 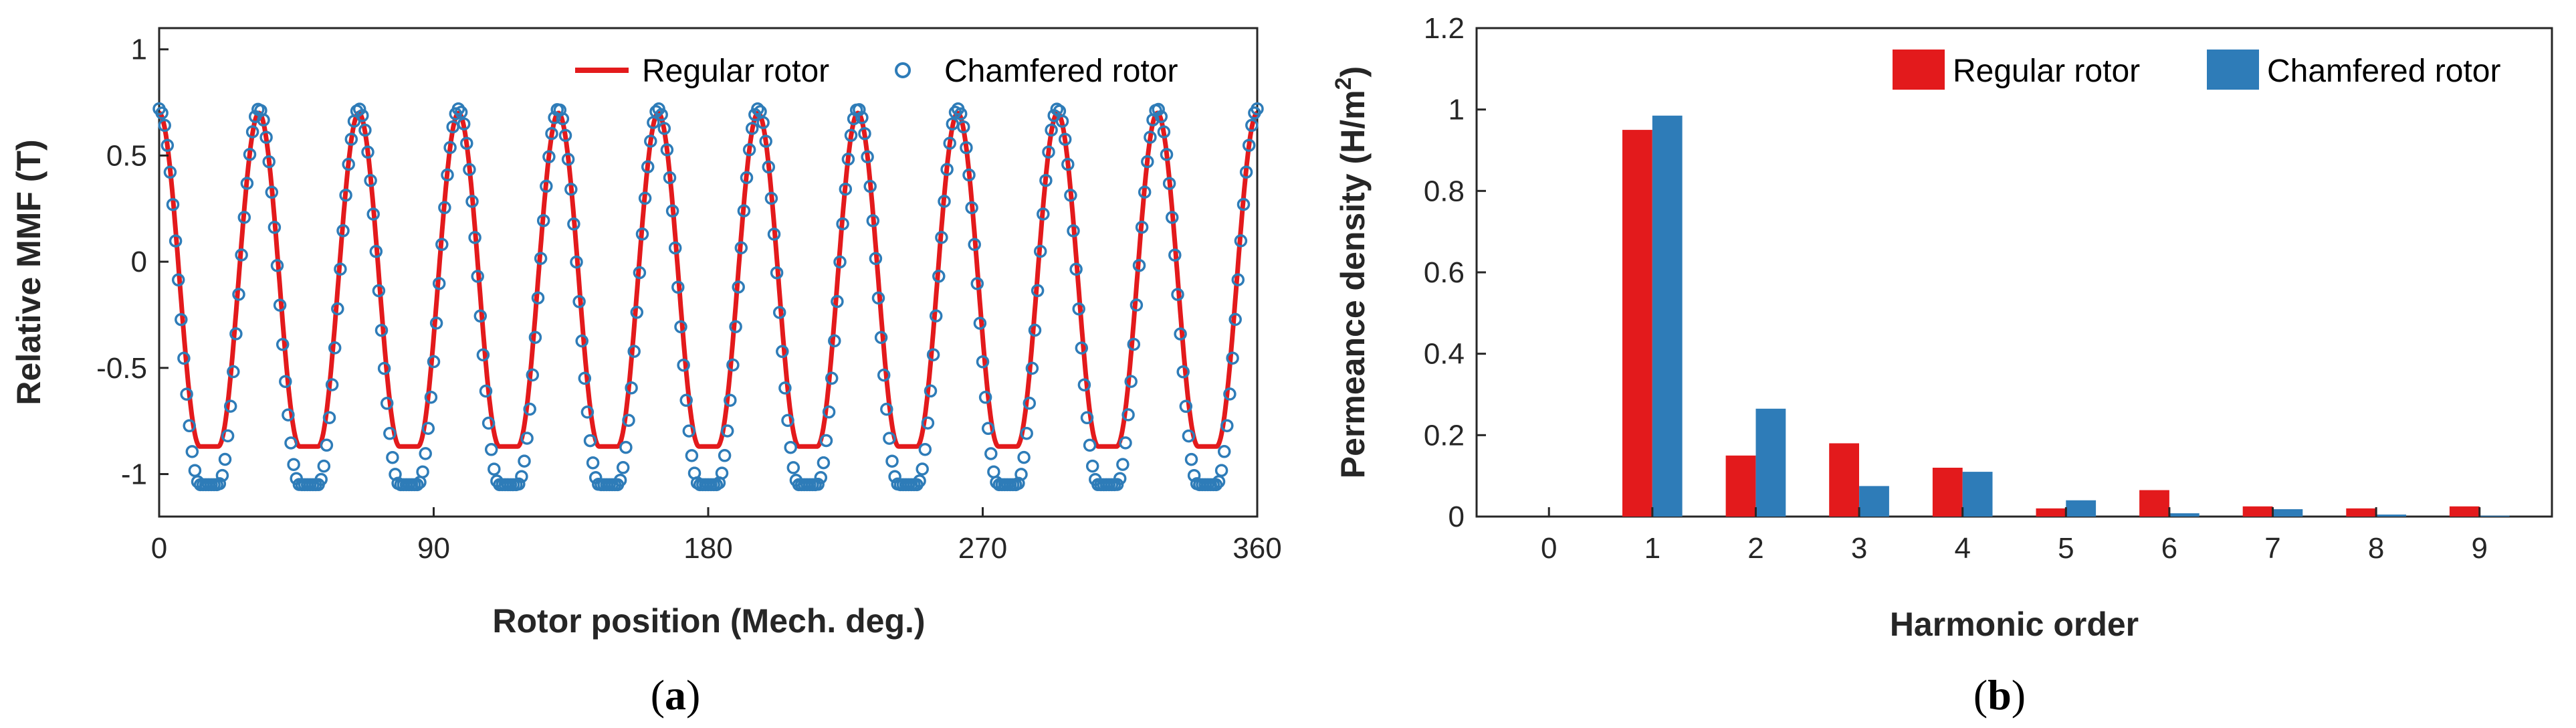 What do you see at coordinates (433, 548) in the screenshot?
I see `panel-a-x-tick-label: 90` at bounding box center [433, 548].